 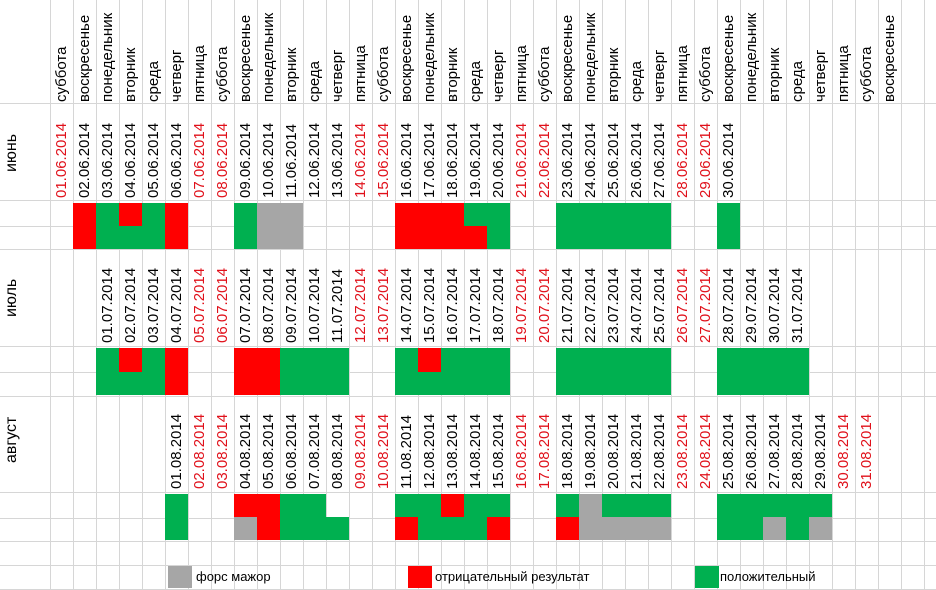 What do you see at coordinates (420, 577) in the screenshot?
I see `legend-swatch-negative` at bounding box center [420, 577].